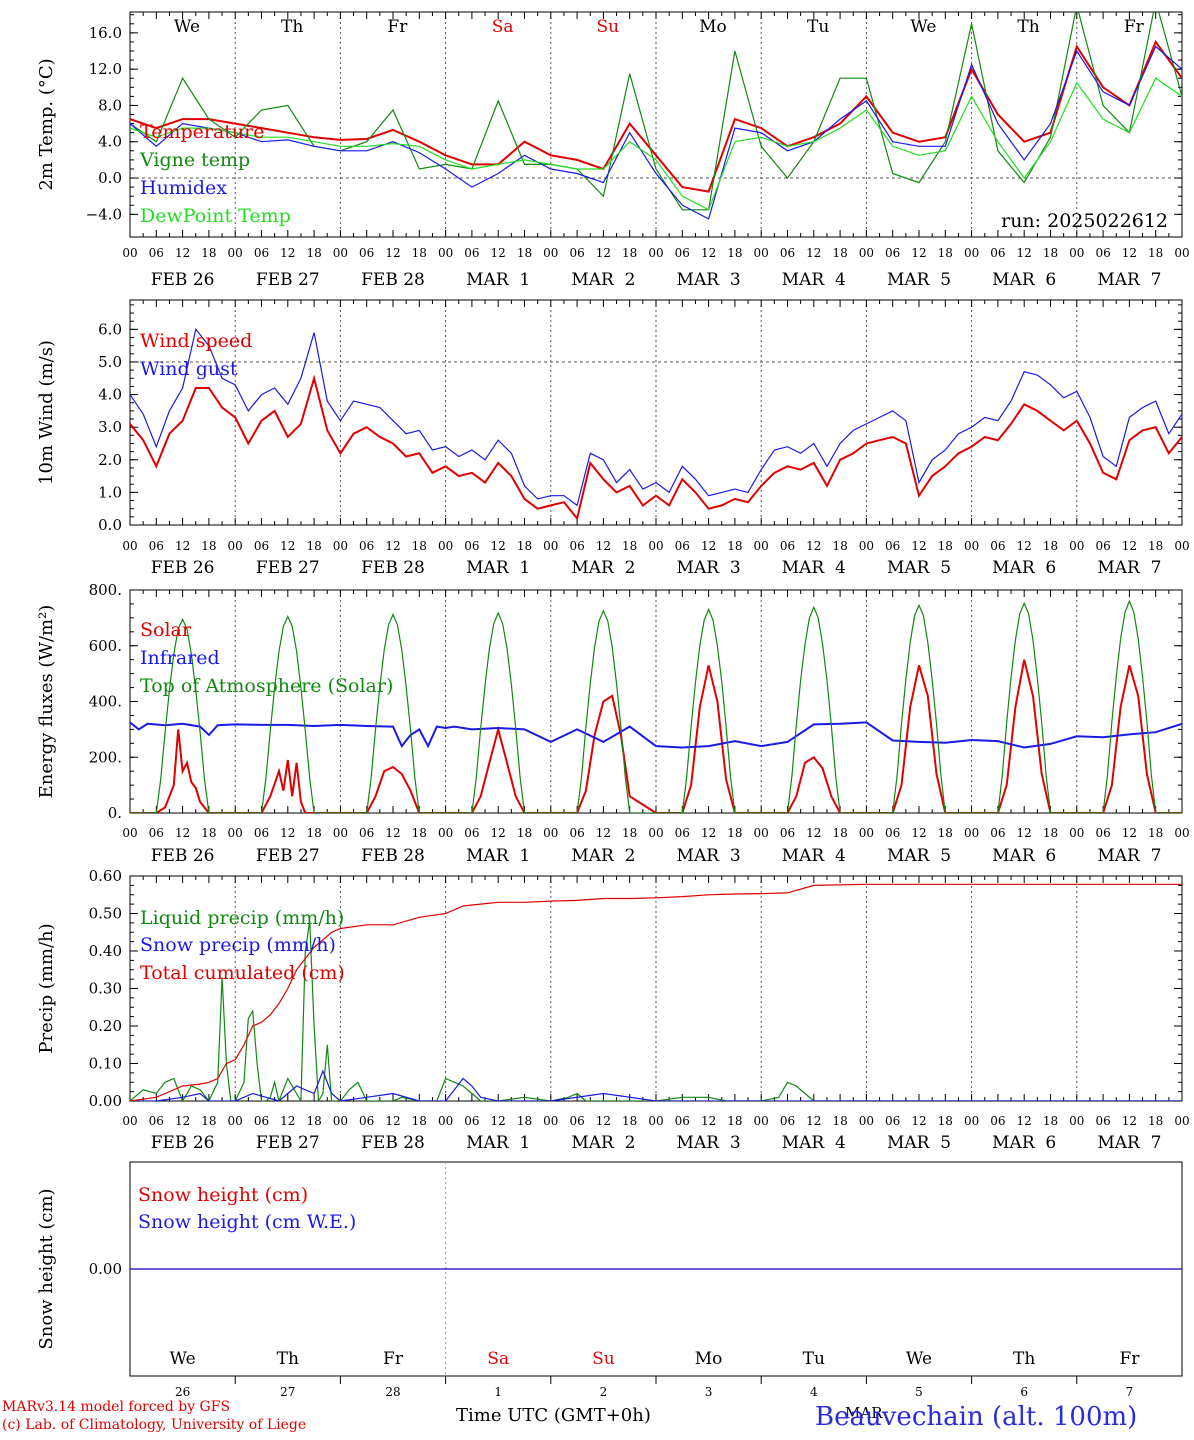  I want to click on legend-entry: Wind gust, so click(189, 369).